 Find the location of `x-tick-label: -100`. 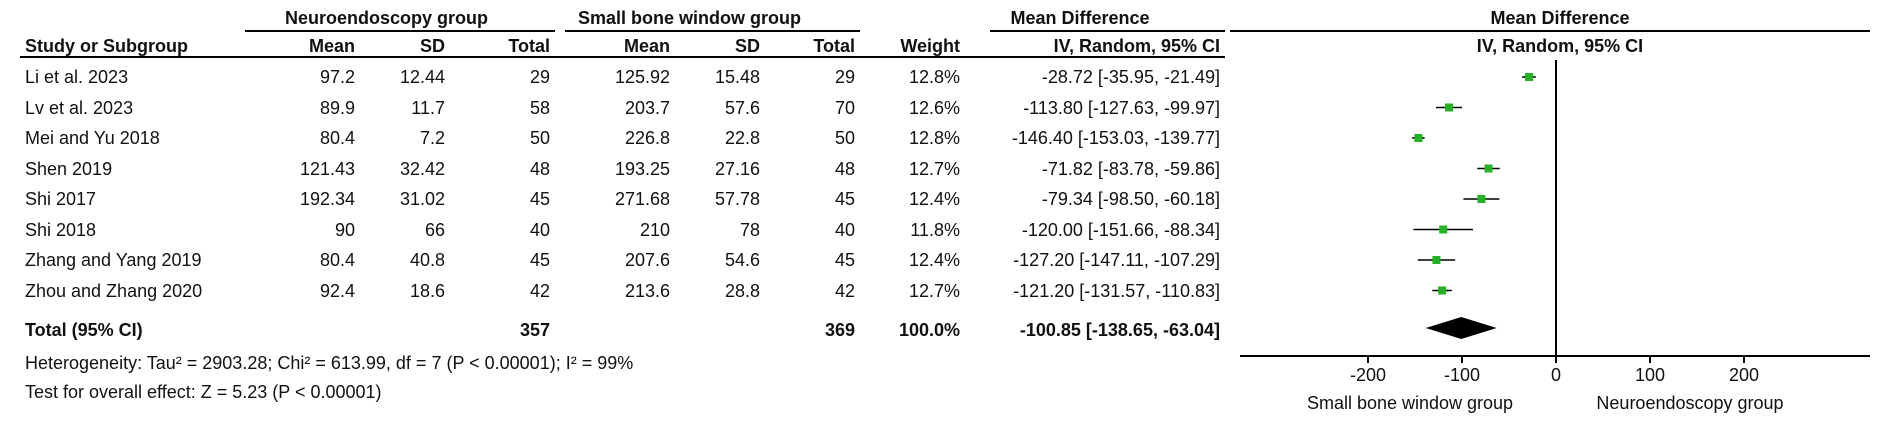

x-tick-label: -100 is located at coordinates (1462, 375).